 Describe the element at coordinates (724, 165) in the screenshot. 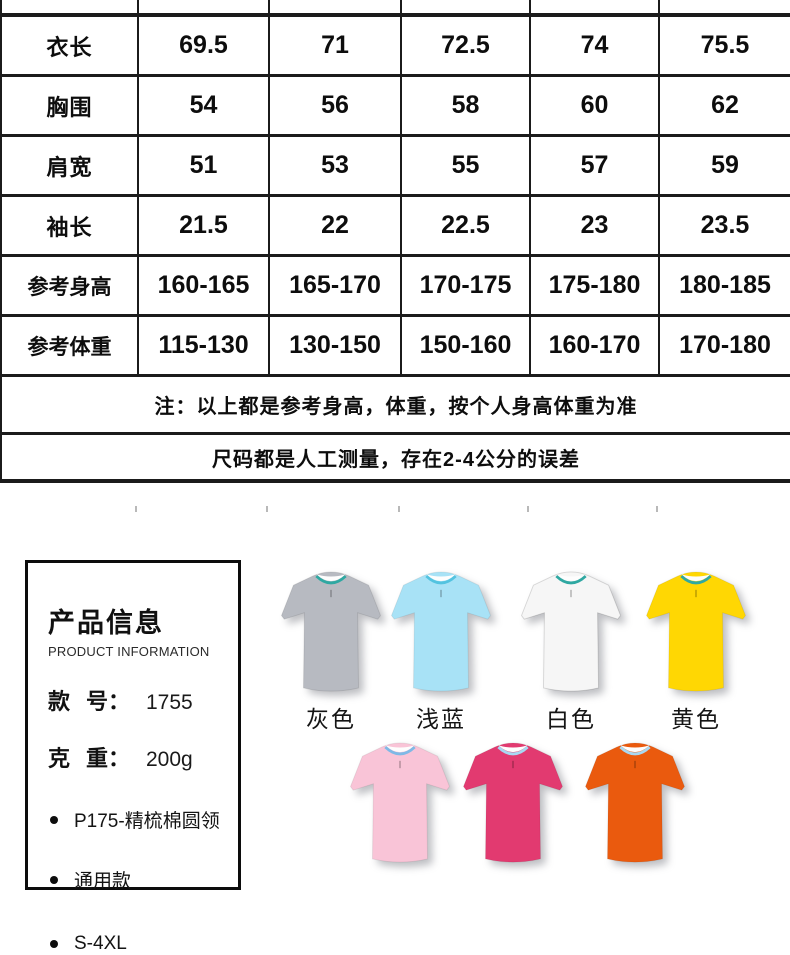

I see `value-cell: 59` at that location.